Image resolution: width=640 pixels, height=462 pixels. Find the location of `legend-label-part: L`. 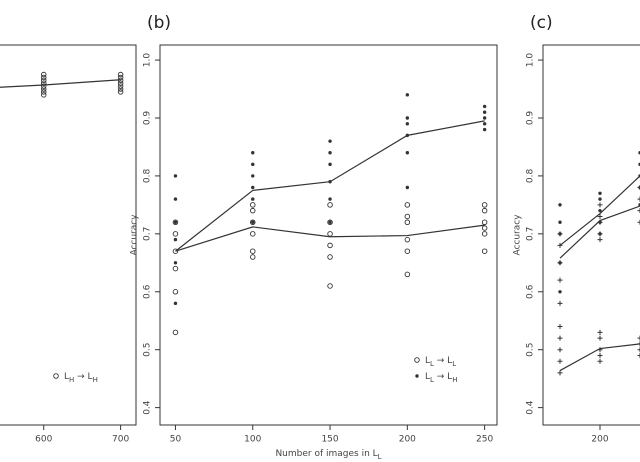

legend-label-part: L is located at coordinates (427, 377).